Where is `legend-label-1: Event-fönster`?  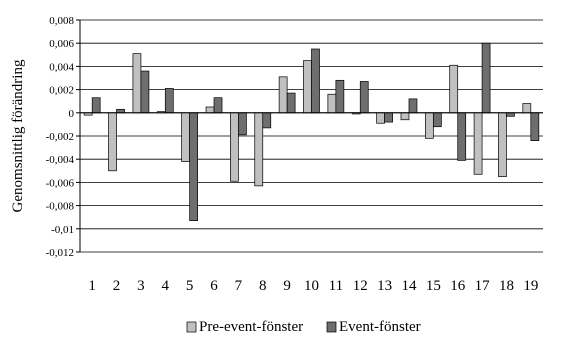
legend-label-1: Event-fönster is located at coordinates (380, 327).